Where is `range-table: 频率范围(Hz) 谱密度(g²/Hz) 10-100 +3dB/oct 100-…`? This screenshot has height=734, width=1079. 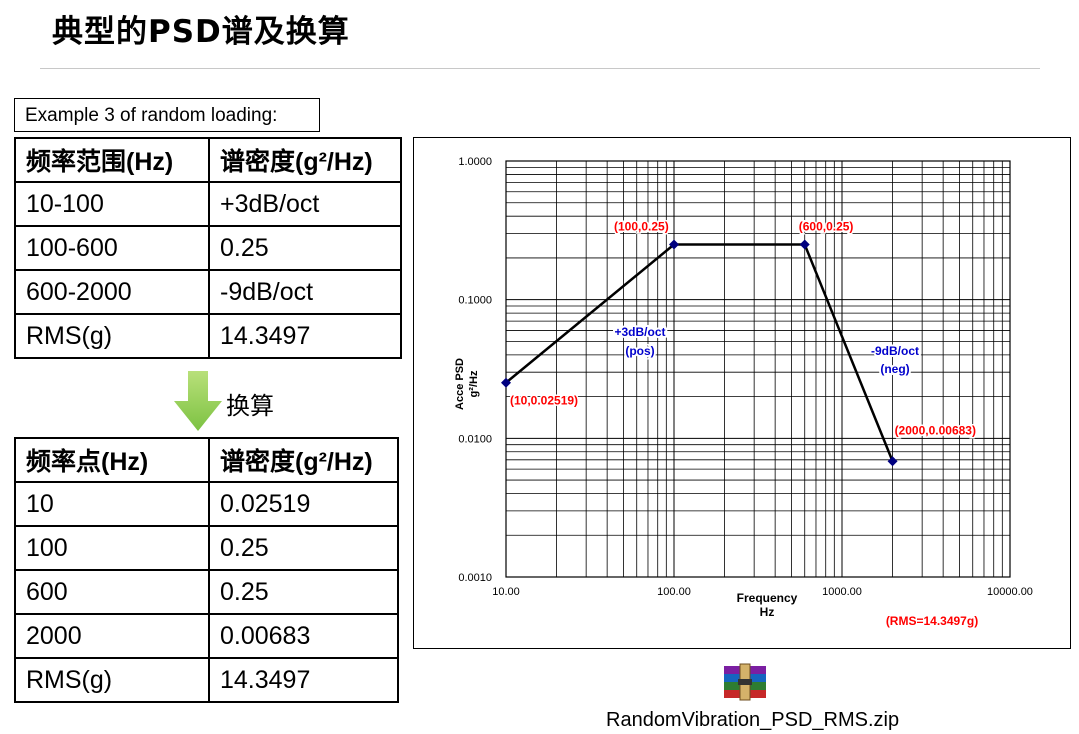 range-table: 频率范围(Hz) 谱密度(g²/Hz) 10-100 +3dB/oct 100-… is located at coordinates (208, 248).